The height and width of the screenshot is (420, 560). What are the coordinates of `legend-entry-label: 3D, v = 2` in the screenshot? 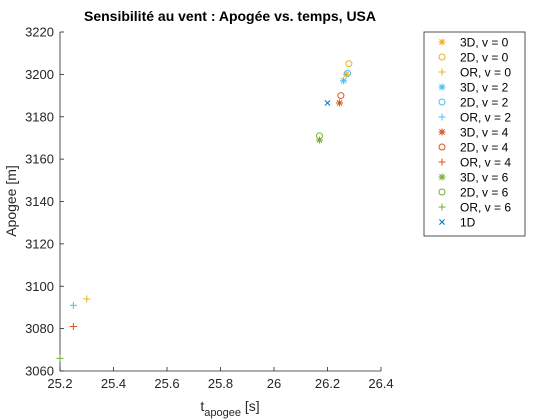 It's located at (484, 88).